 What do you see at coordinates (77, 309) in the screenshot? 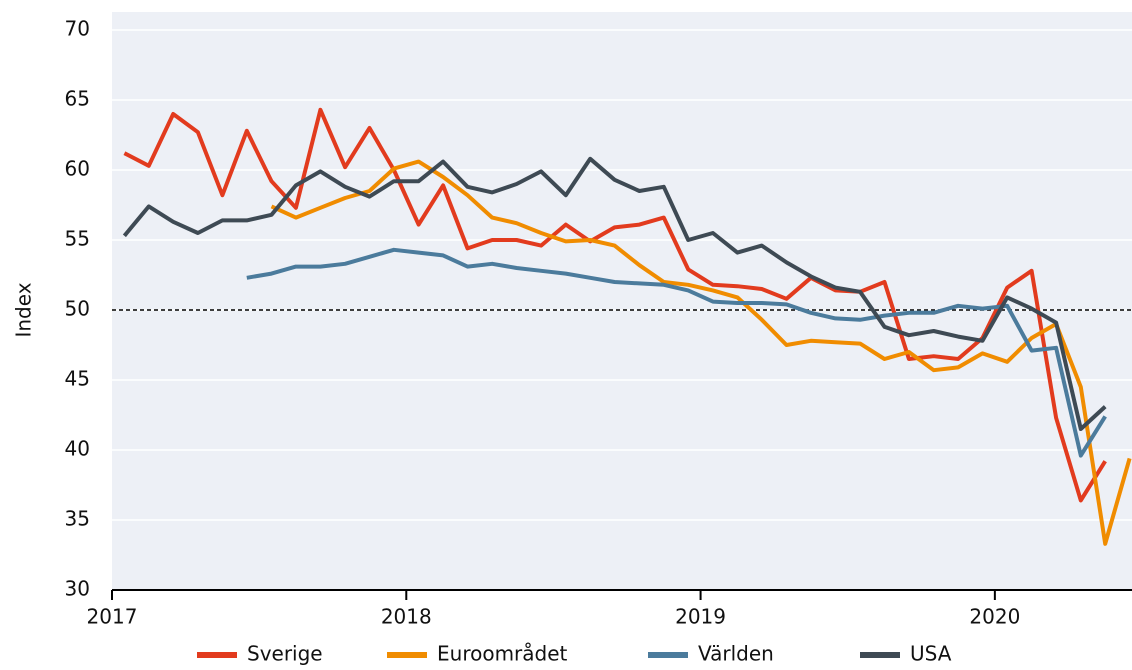
I see `y-tick-label: 50` at bounding box center [77, 309].